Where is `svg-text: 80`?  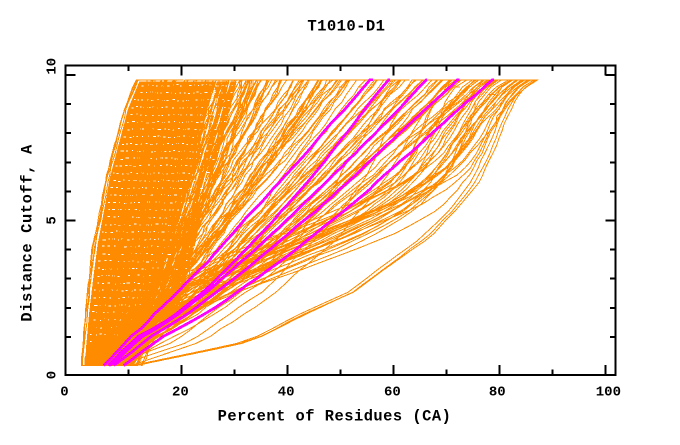 svg-text: 80 is located at coordinates (497, 392).